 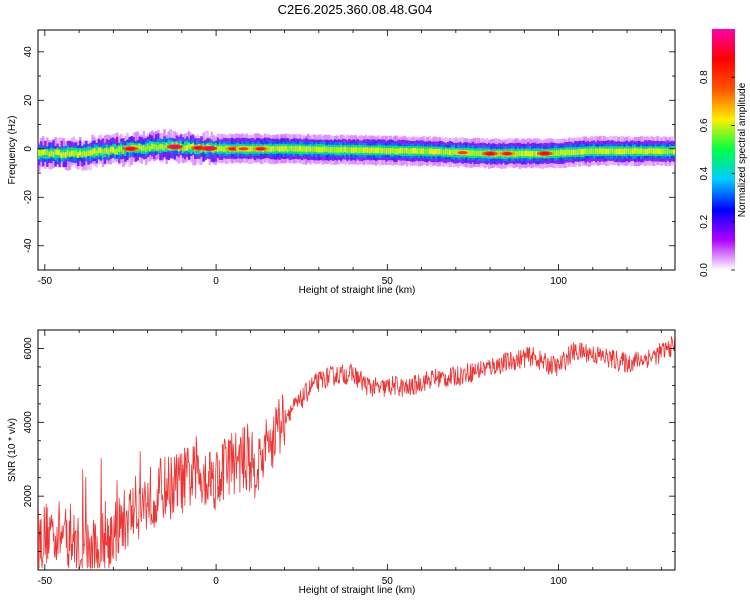 What do you see at coordinates (704, 77) in the screenshot?
I see `colorbar-tick-label: 0.8` at bounding box center [704, 77].